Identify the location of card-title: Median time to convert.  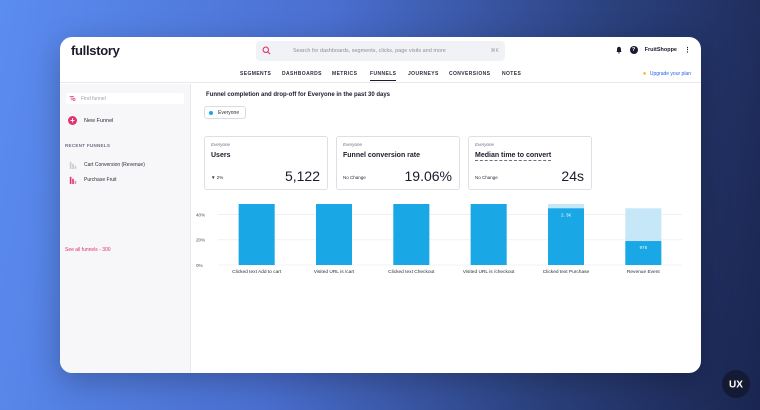
(513, 156).